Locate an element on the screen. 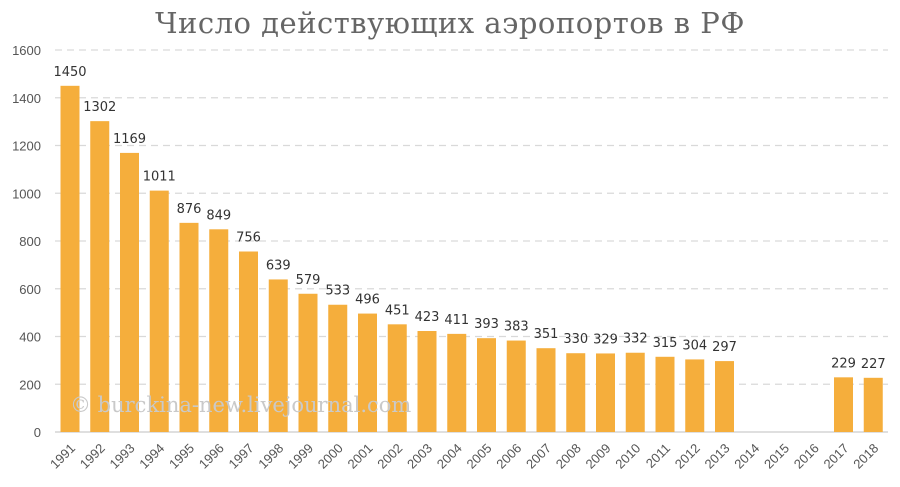  bar-2005 is located at coordinates (486, 385).